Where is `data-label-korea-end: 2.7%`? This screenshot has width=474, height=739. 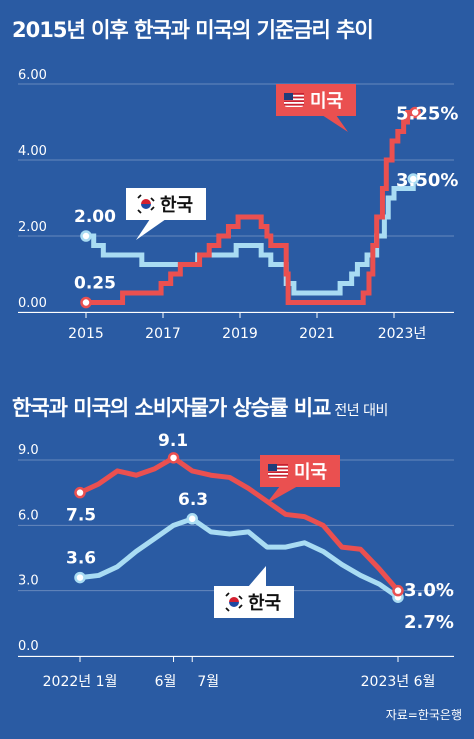
data-label-korea-end: 2.7% is located at coordinates (429, 622).